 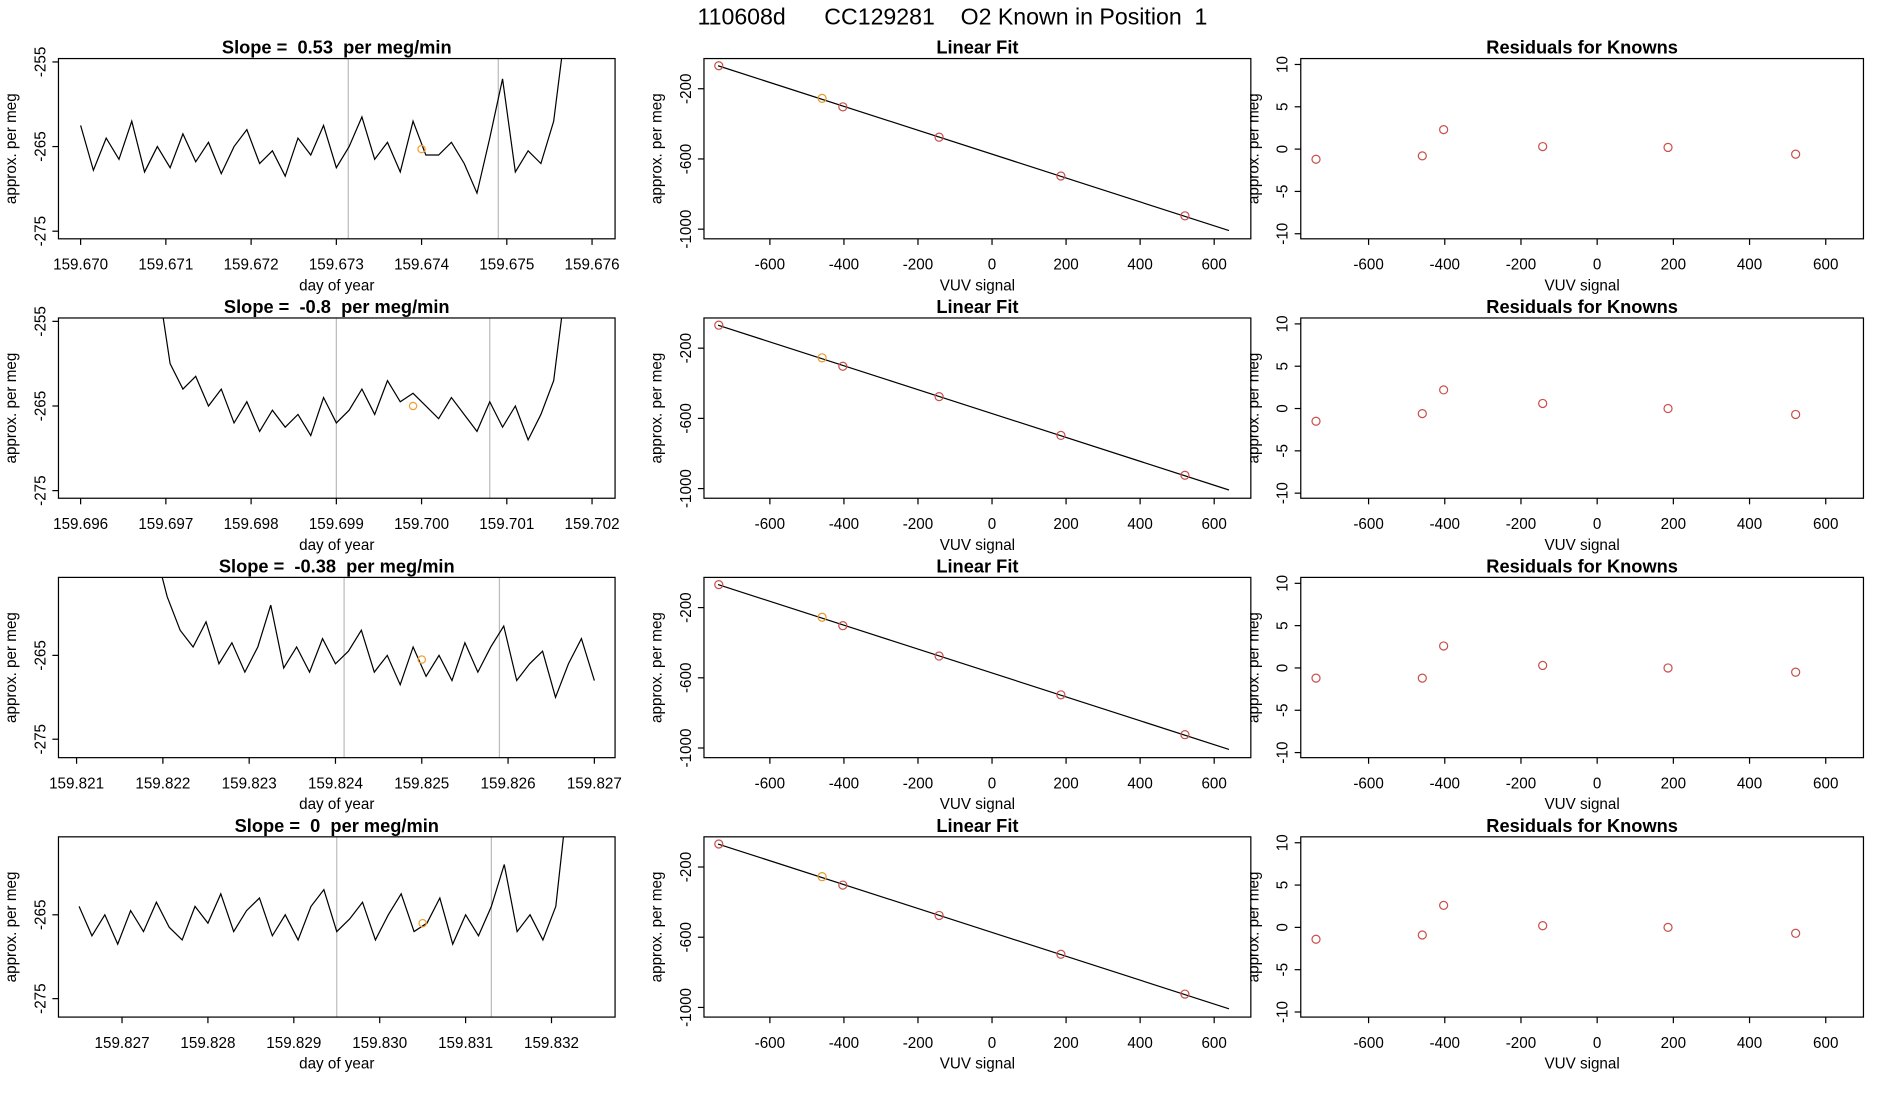 I want to click on x-tick-label: 159.826, so click(x=508, y=783).